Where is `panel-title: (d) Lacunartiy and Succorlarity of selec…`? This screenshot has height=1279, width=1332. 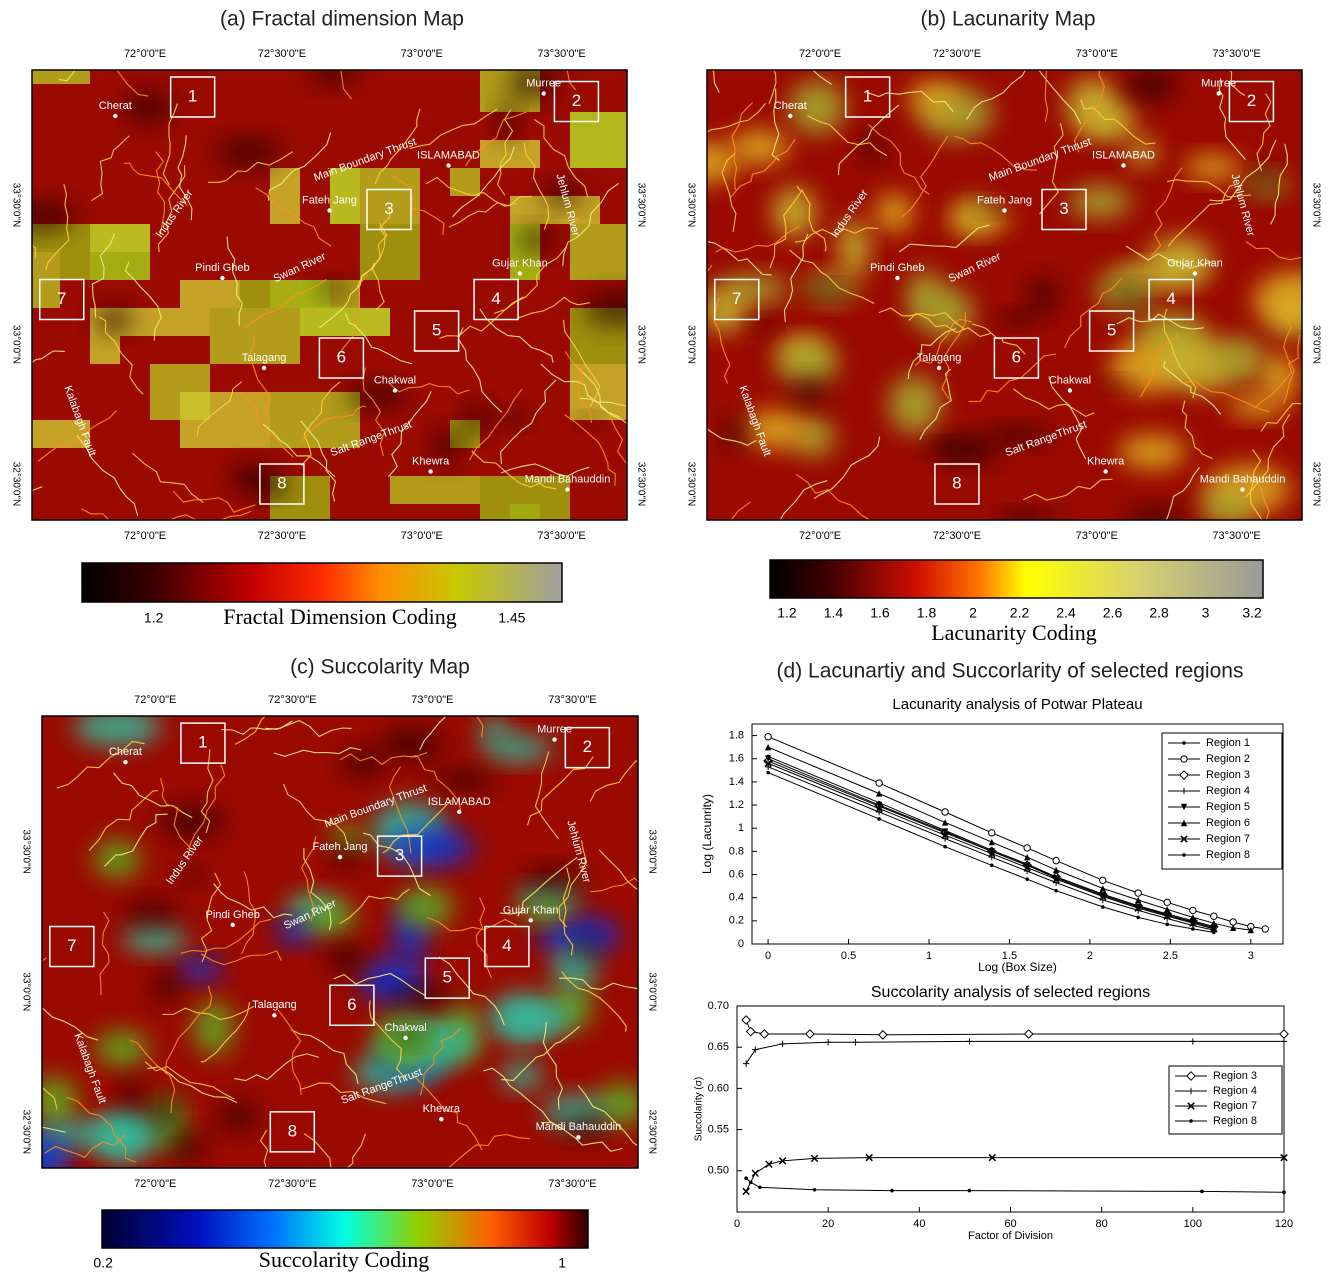 panel-title: (d) Lacunartiy and Succorlarity of selec… is located at coordinates (1010, 671).